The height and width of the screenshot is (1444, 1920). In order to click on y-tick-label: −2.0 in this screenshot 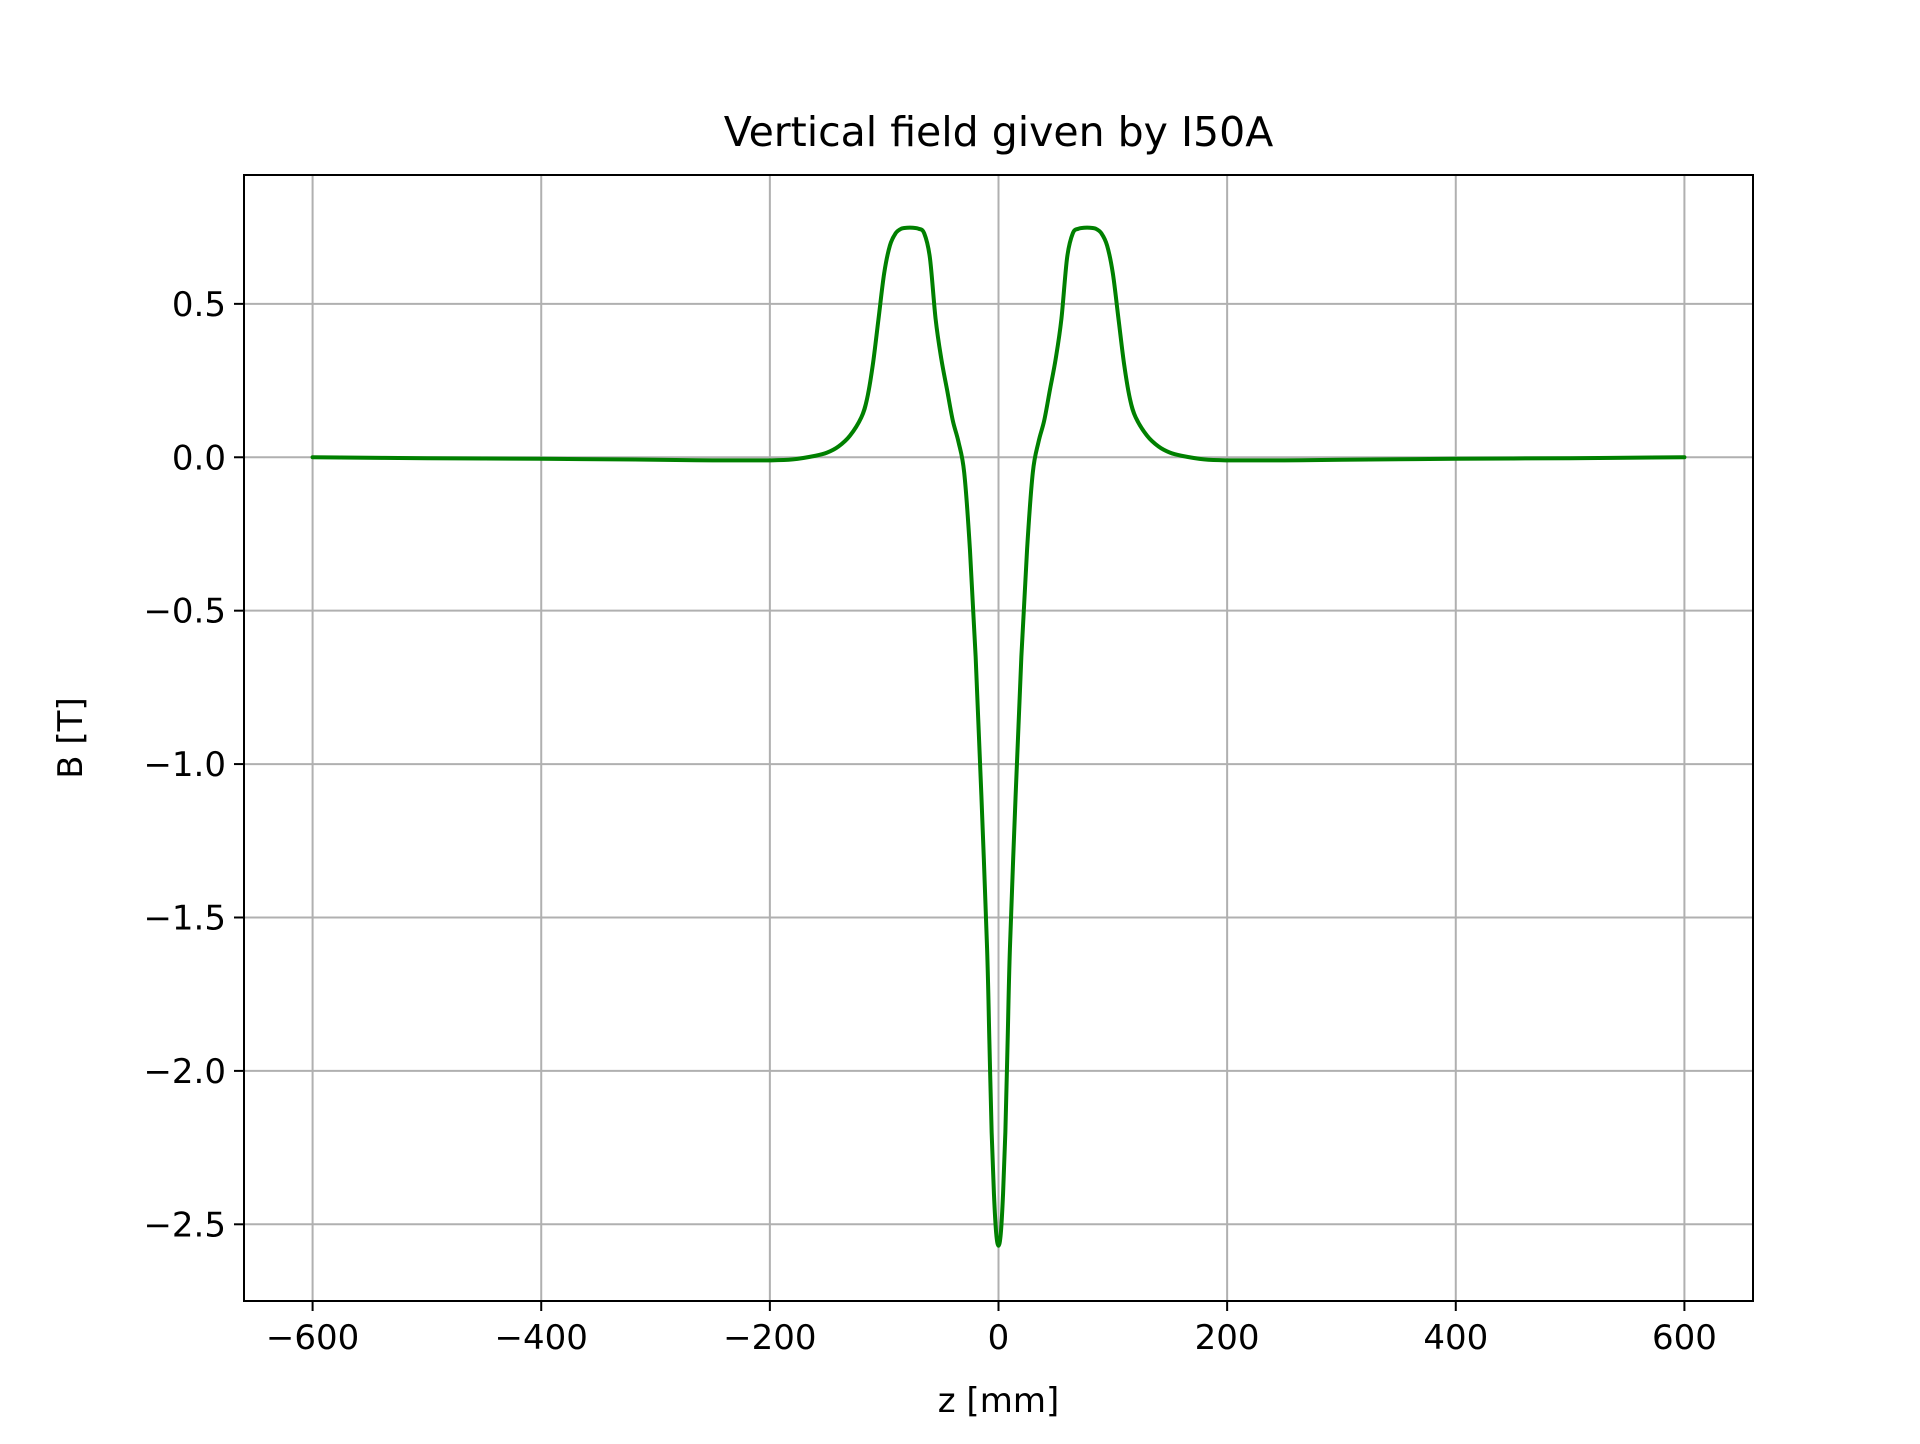, I will do `click(184, 1072)`.